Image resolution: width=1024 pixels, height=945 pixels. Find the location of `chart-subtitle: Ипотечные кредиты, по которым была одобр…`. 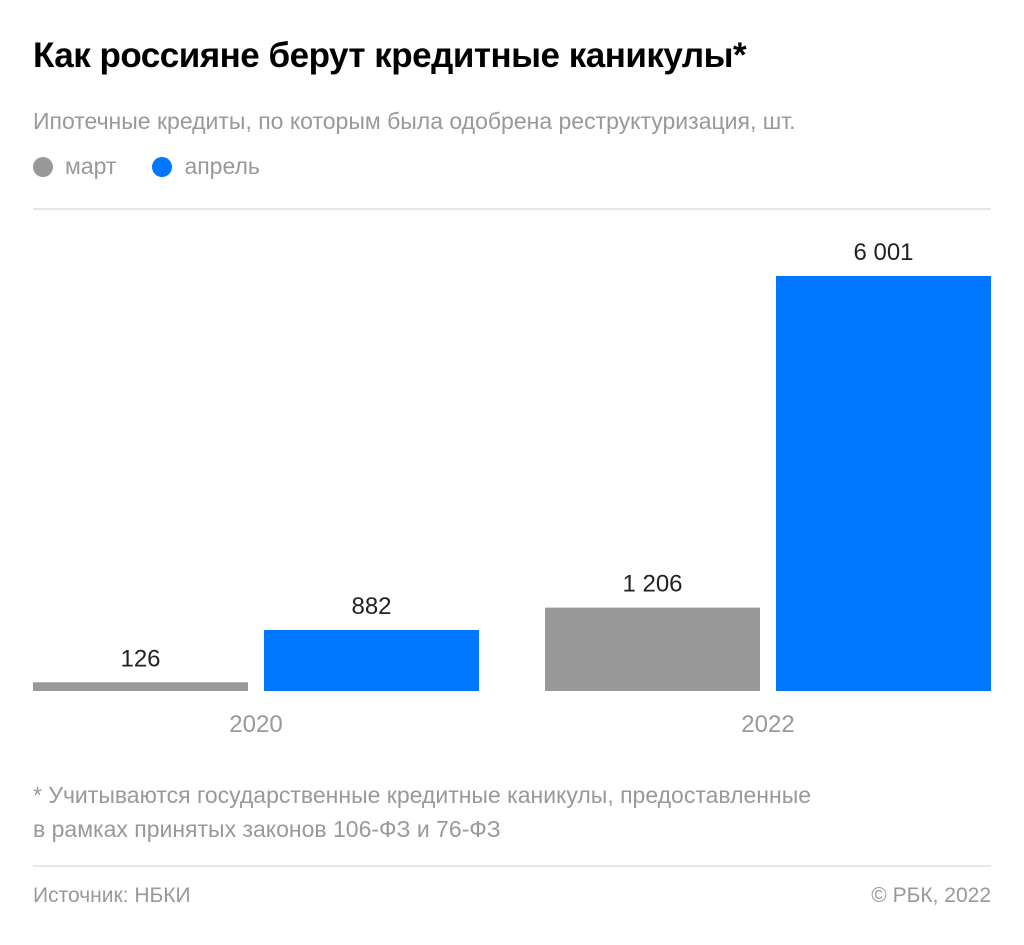

chart-subtitle: Ипотечные кредиты, по которым была одобр… is located at coordinates (414, 121).